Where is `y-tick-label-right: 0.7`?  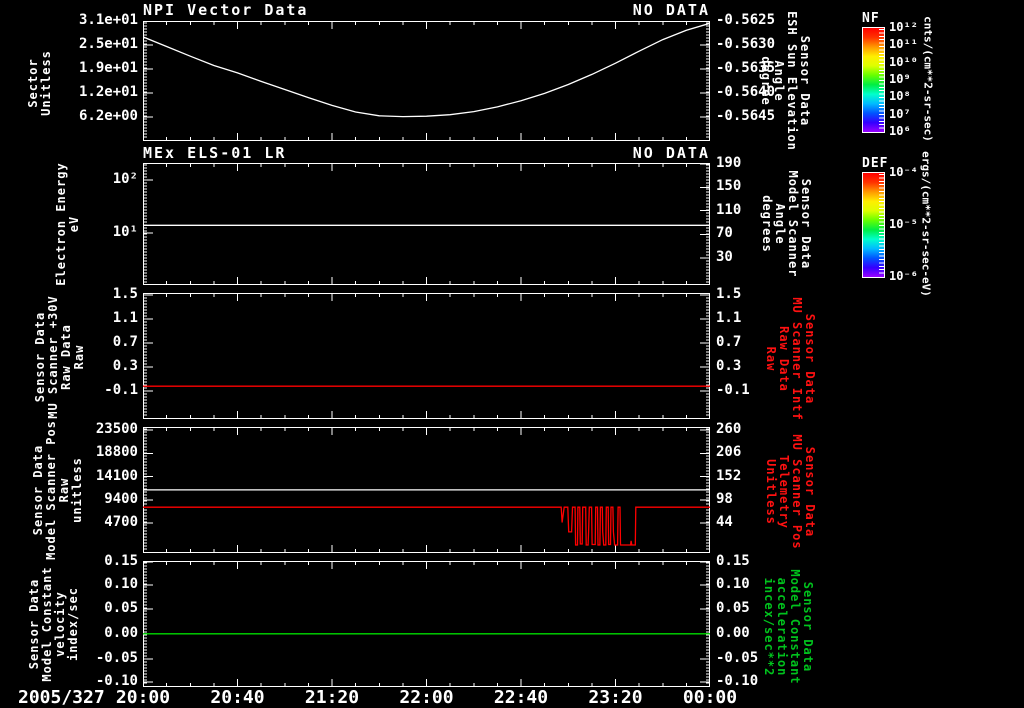
y-tick-label-right: 0.7 is located at coordinates (729, 342).